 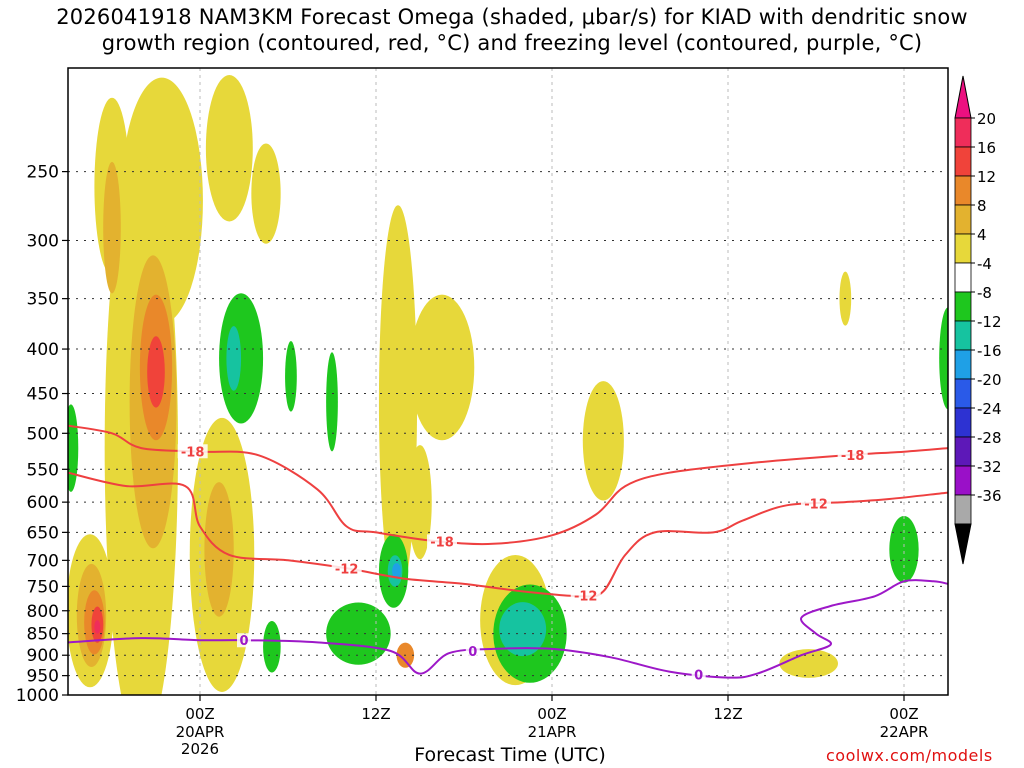 What do you see at coordinates (43, 241) in the screenshot?
I see `y-tick-label: 300` at bounding box center [43, 241].